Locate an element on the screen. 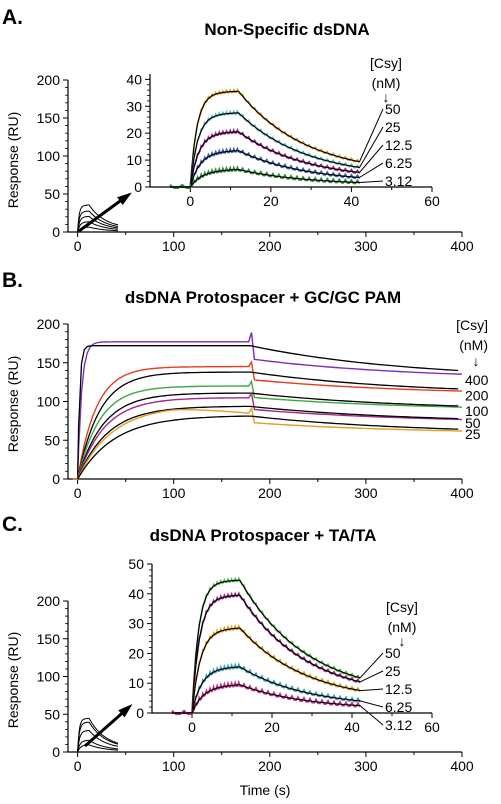 This screenshot has width=501, height=804. main-x-tick-label: 200 is located at coordinates (270, 246).